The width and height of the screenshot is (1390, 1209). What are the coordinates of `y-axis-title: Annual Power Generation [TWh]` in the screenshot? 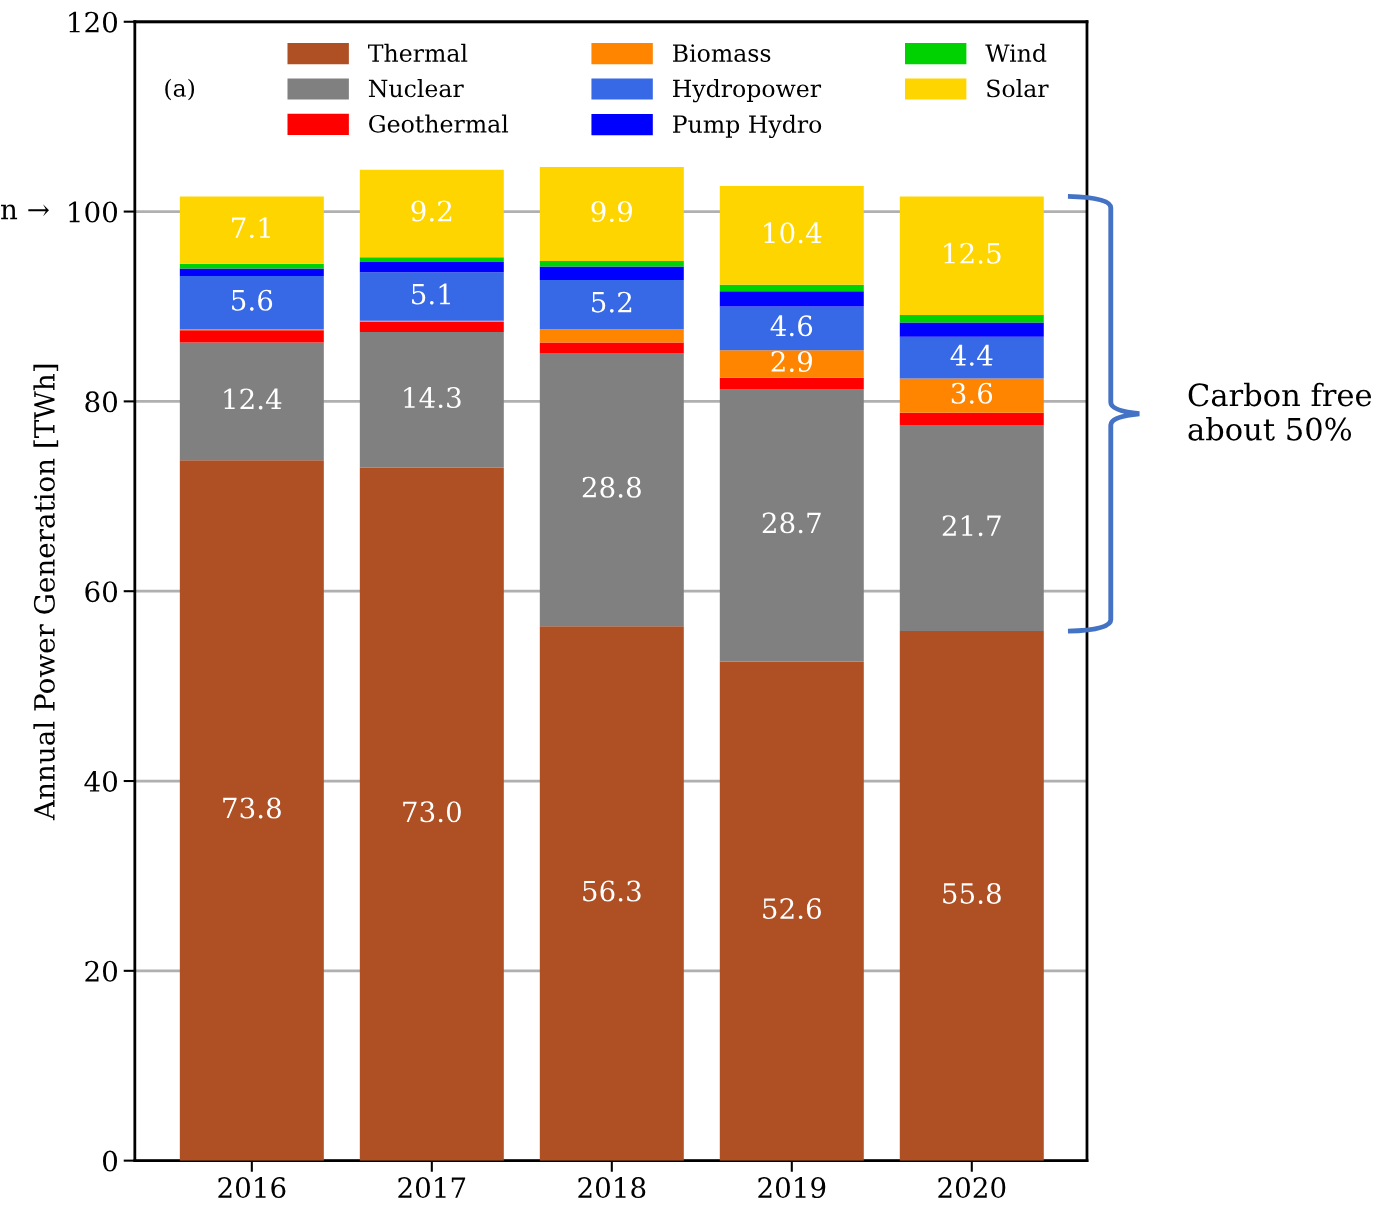 It's located at (46, 592).